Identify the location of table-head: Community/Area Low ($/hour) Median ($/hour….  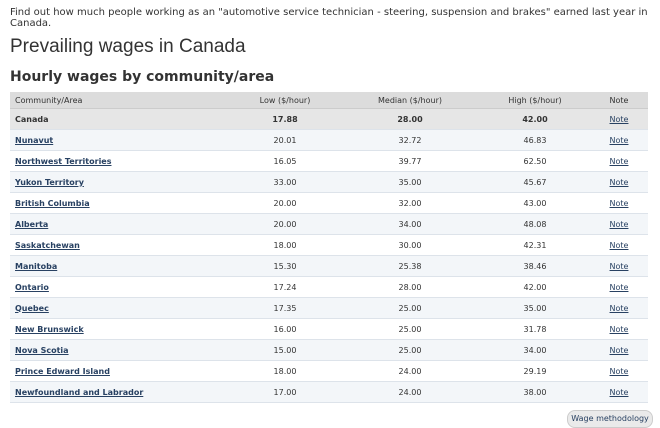
(329, 100).